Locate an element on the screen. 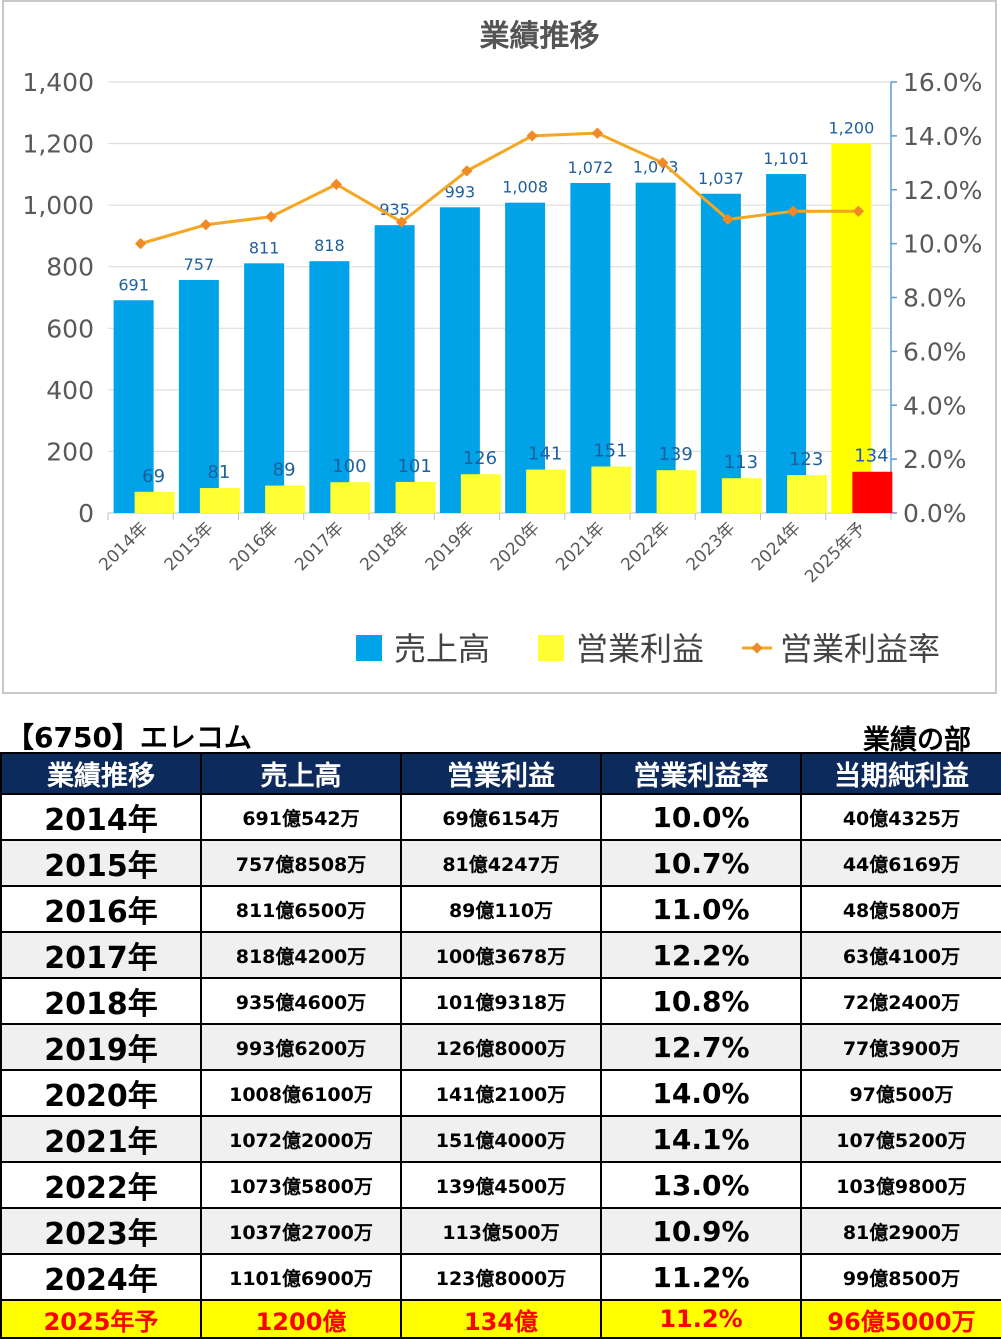 This screenshot has height=1339, width=1001. cell-net-income: 99億8500万 is located at coordinates (900, 1277).